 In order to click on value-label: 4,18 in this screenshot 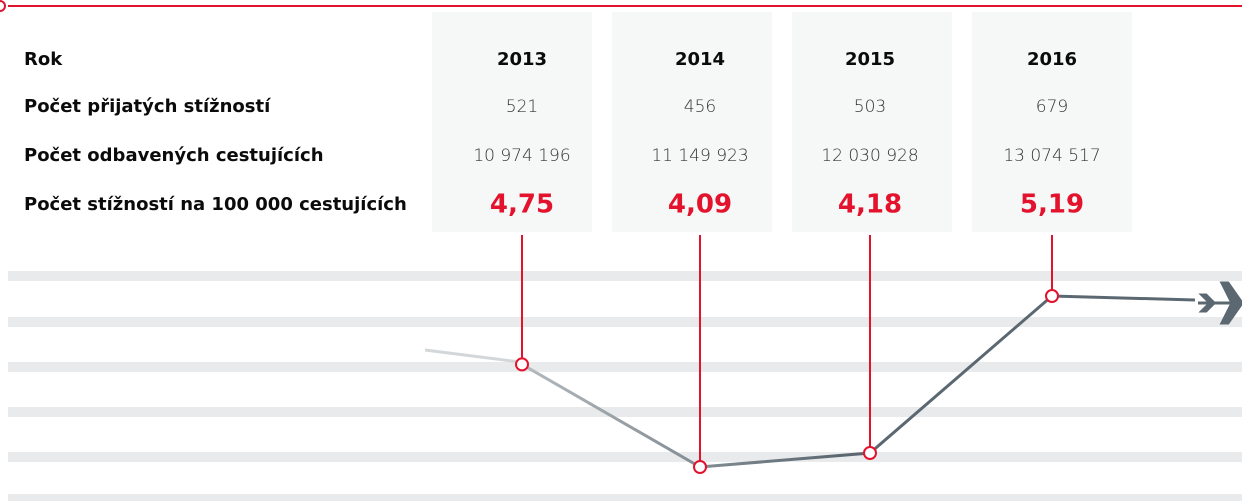, I will do `click(870, 205)`.